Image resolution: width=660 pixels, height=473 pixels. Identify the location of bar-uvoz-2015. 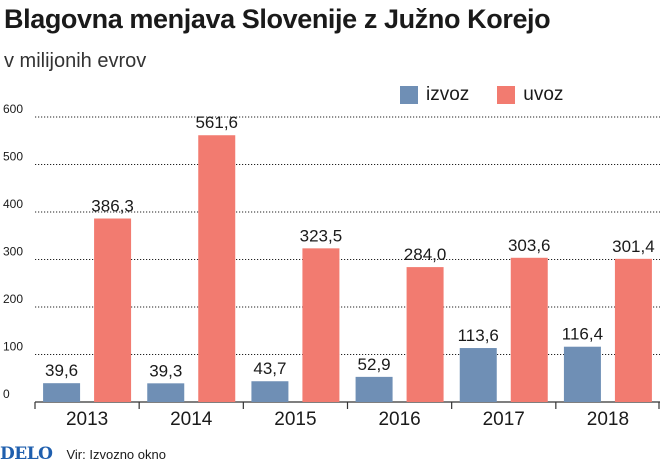
(321, 325).